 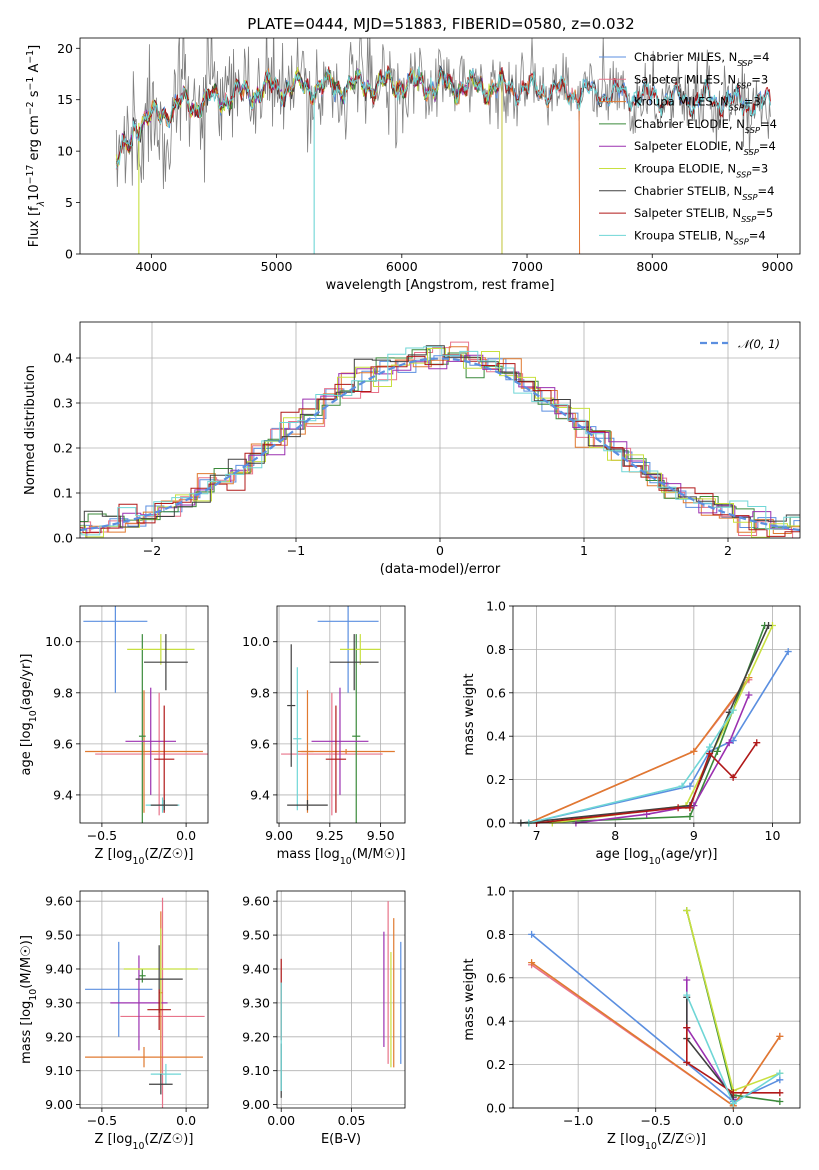 I want to click on x-tick-label: 7, so click(x=537, y=835).